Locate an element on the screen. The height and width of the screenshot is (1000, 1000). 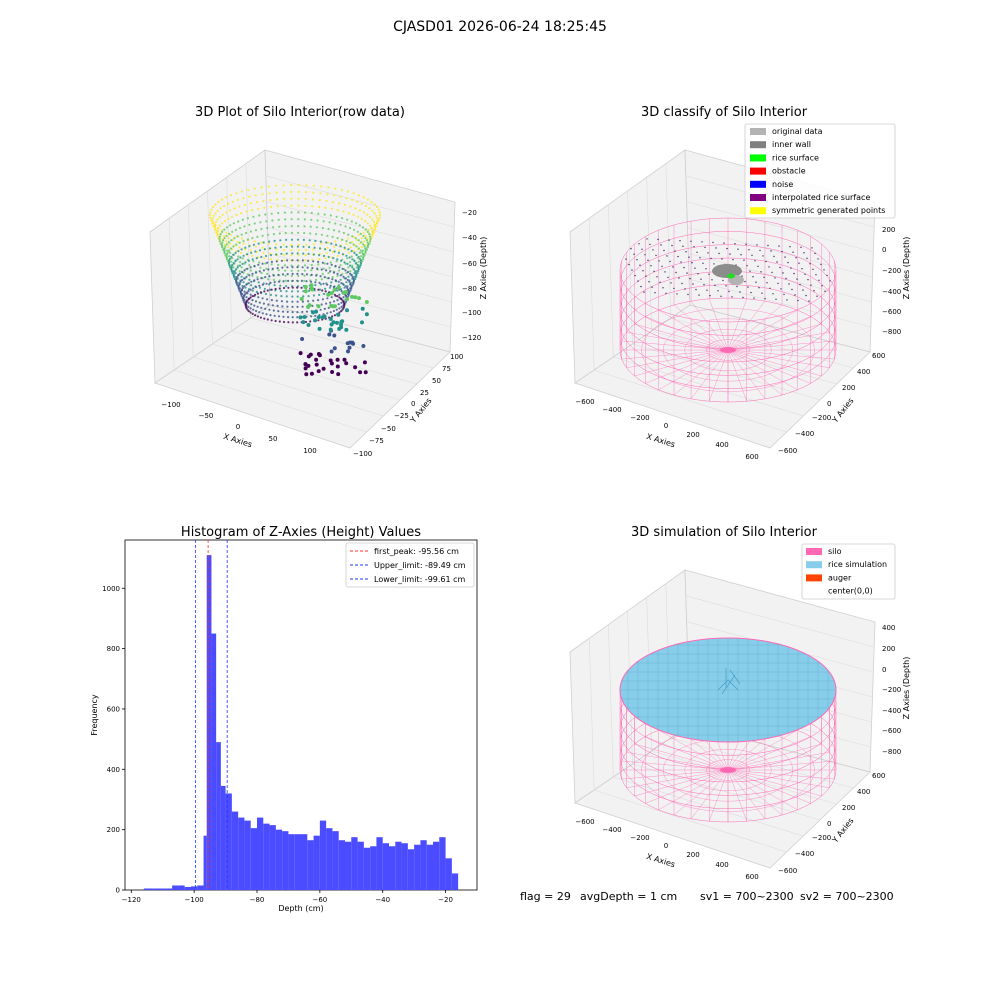
classify-legend-frame is located at coordinates (820, 171).